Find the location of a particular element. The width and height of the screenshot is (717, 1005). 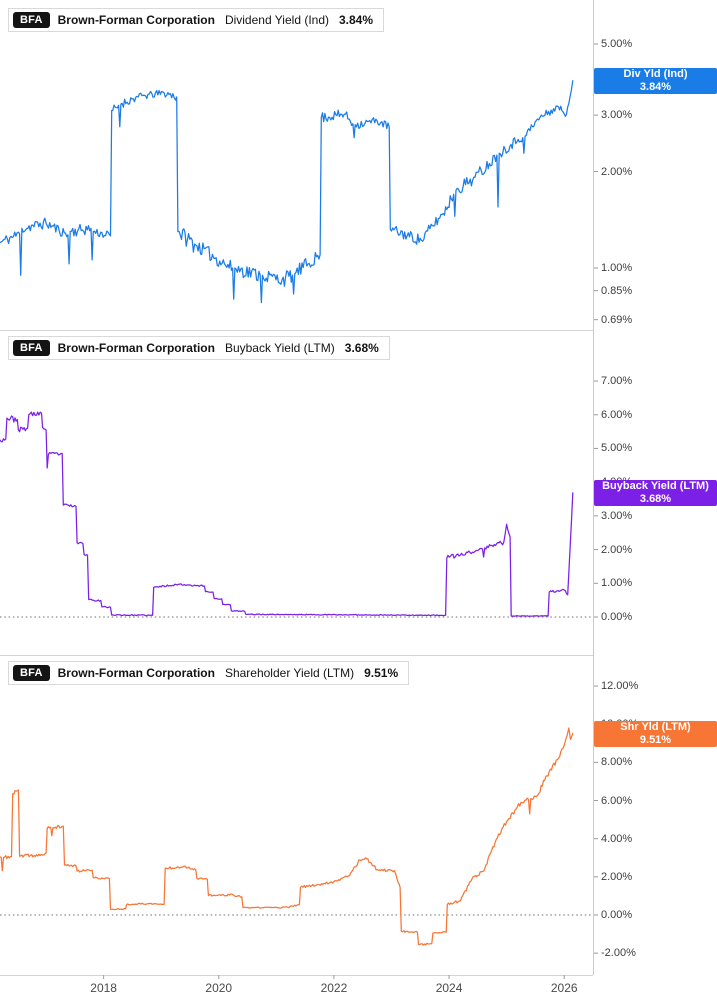

y-tick-label: 4.00% is located at coordinates (617, 838).